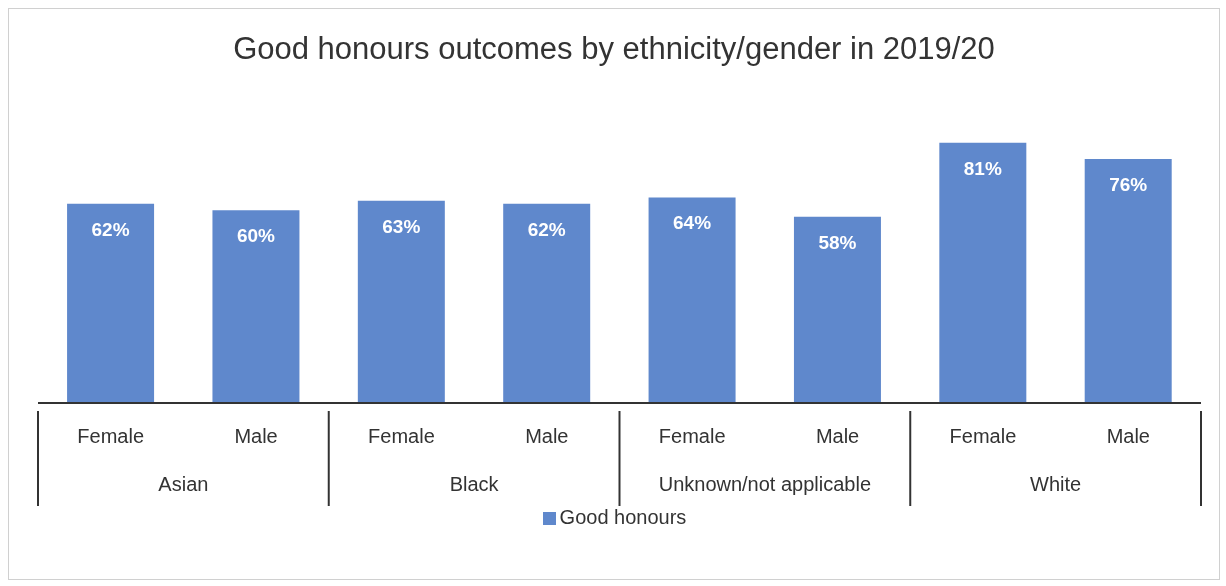  I want to click on text: Asian, so click(183, 484).